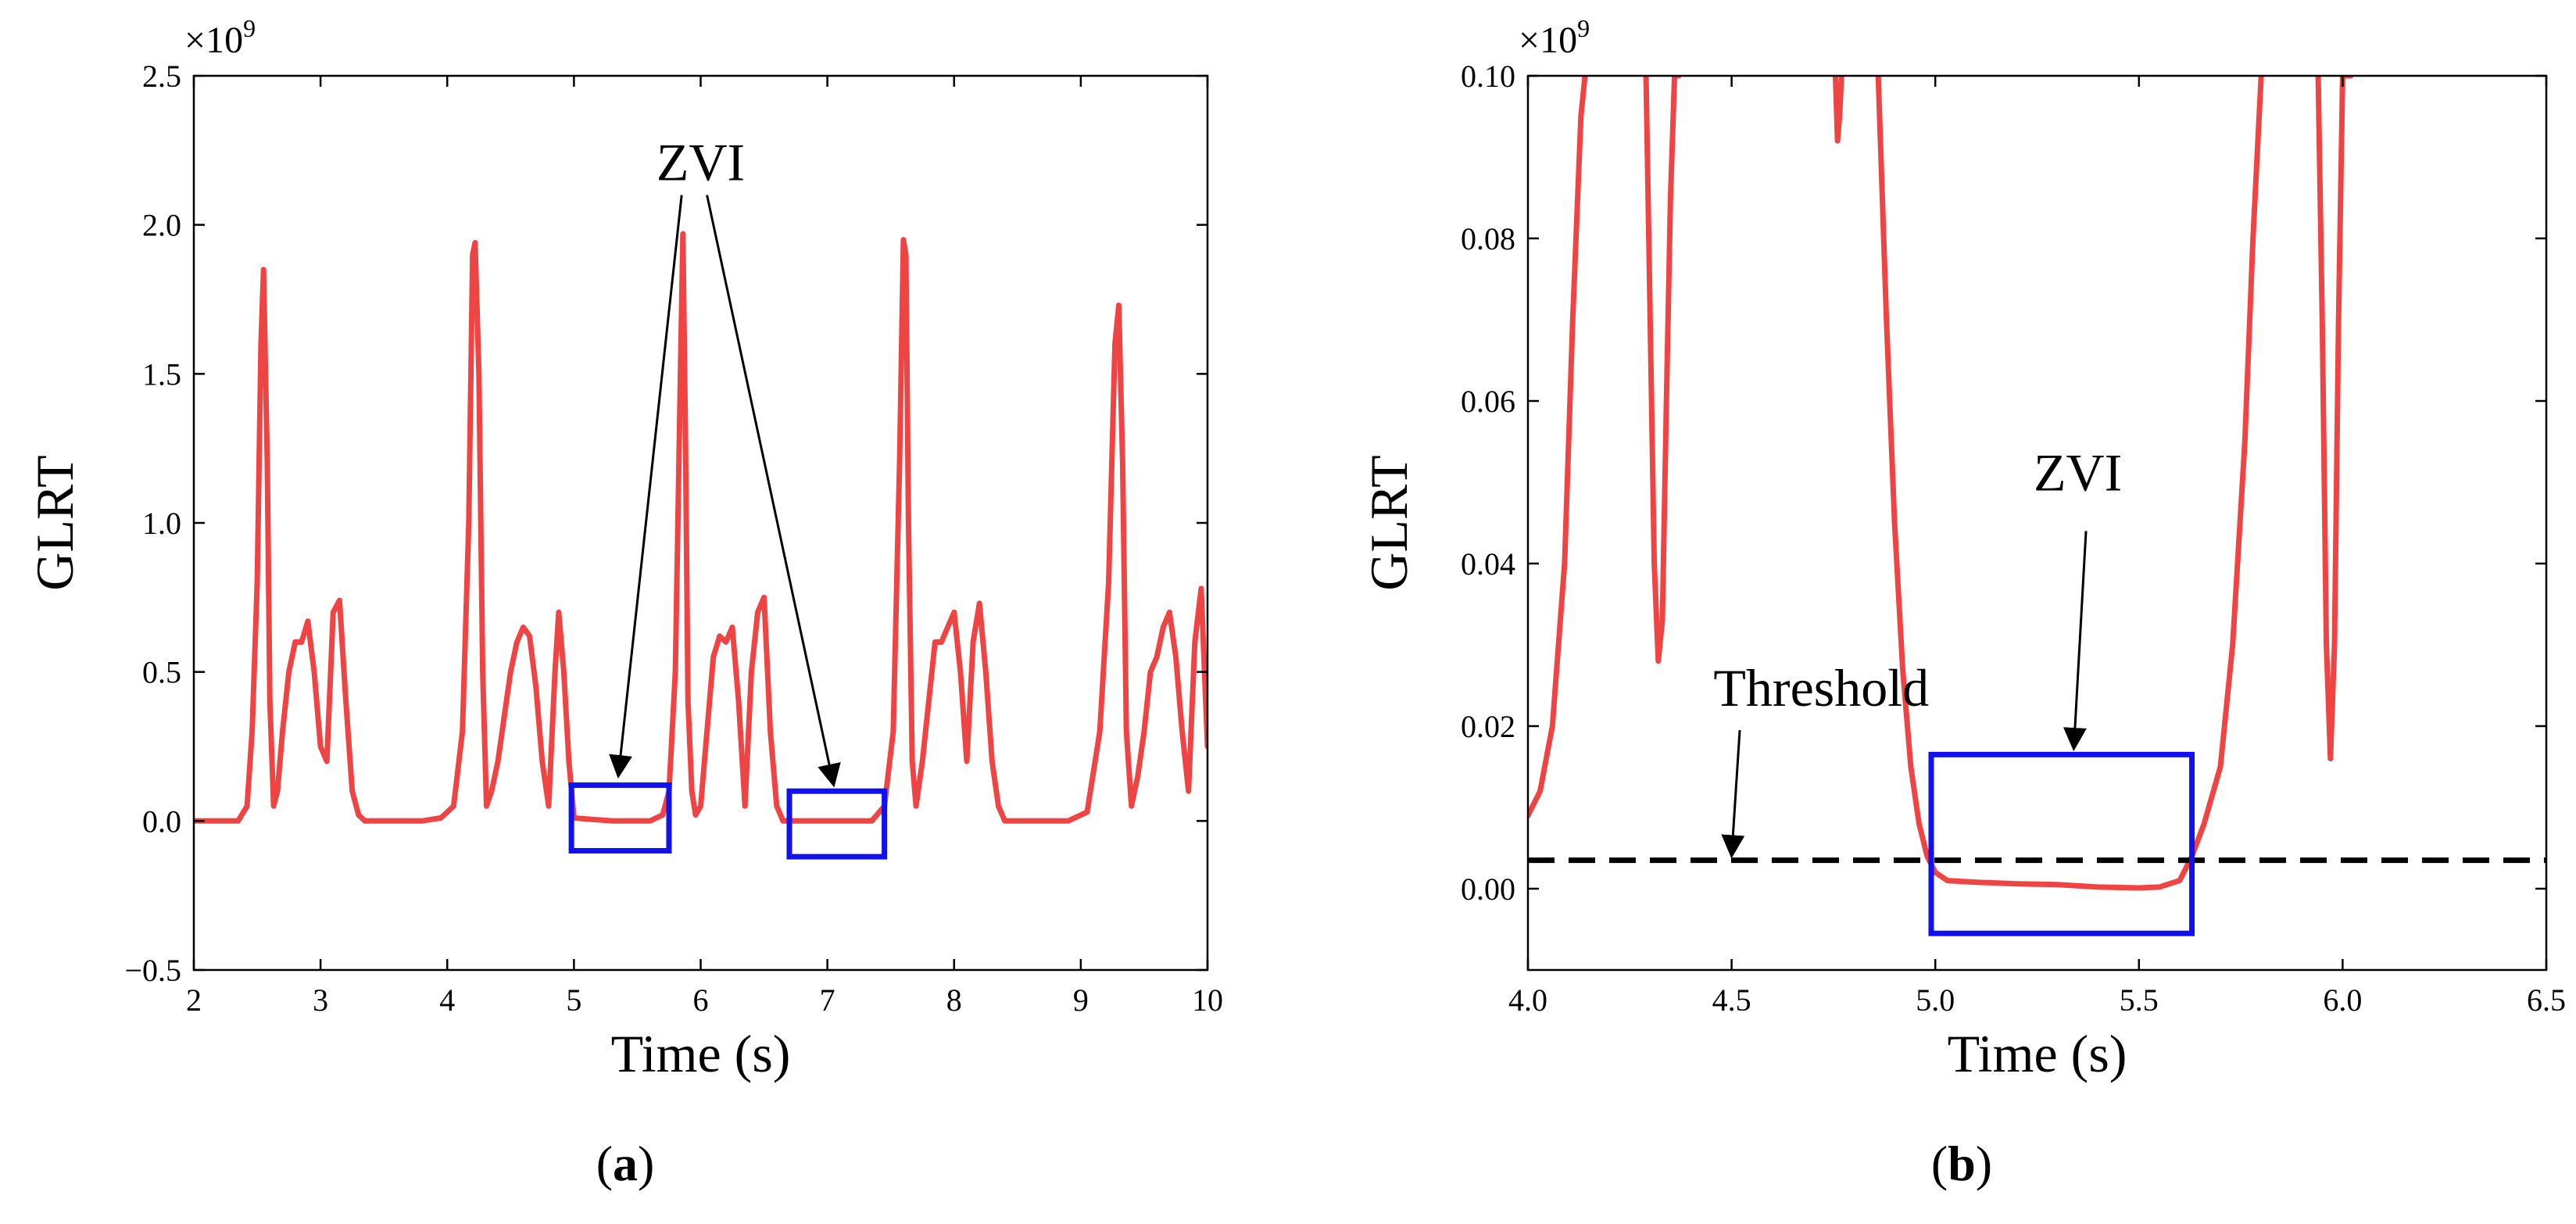  What do you see at coordinates (1731, 1000) in the screenshot?
I see `x-tick-label: 4.5` at bounding box center [1731, 1000].